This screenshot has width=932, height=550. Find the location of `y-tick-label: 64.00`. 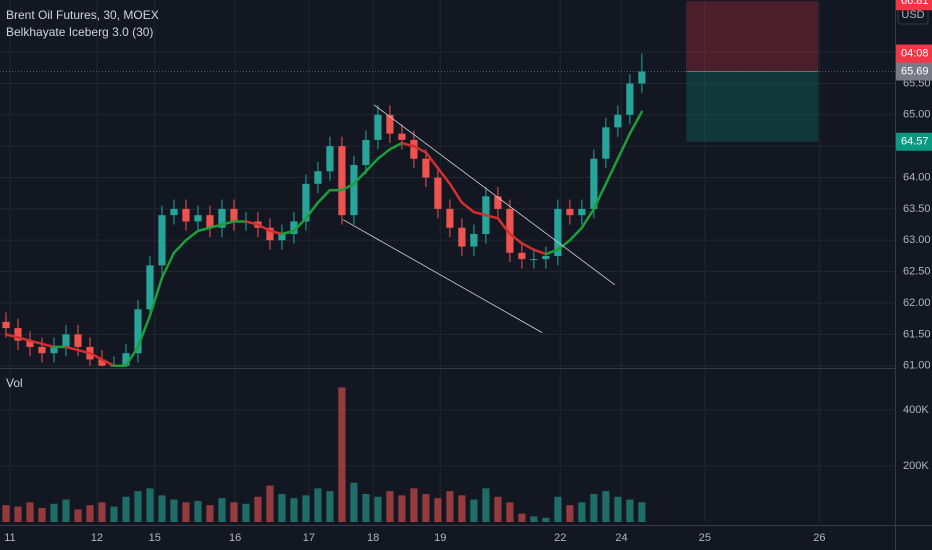

y-tick-label: 64.00 is located at coordinates (917, 177).